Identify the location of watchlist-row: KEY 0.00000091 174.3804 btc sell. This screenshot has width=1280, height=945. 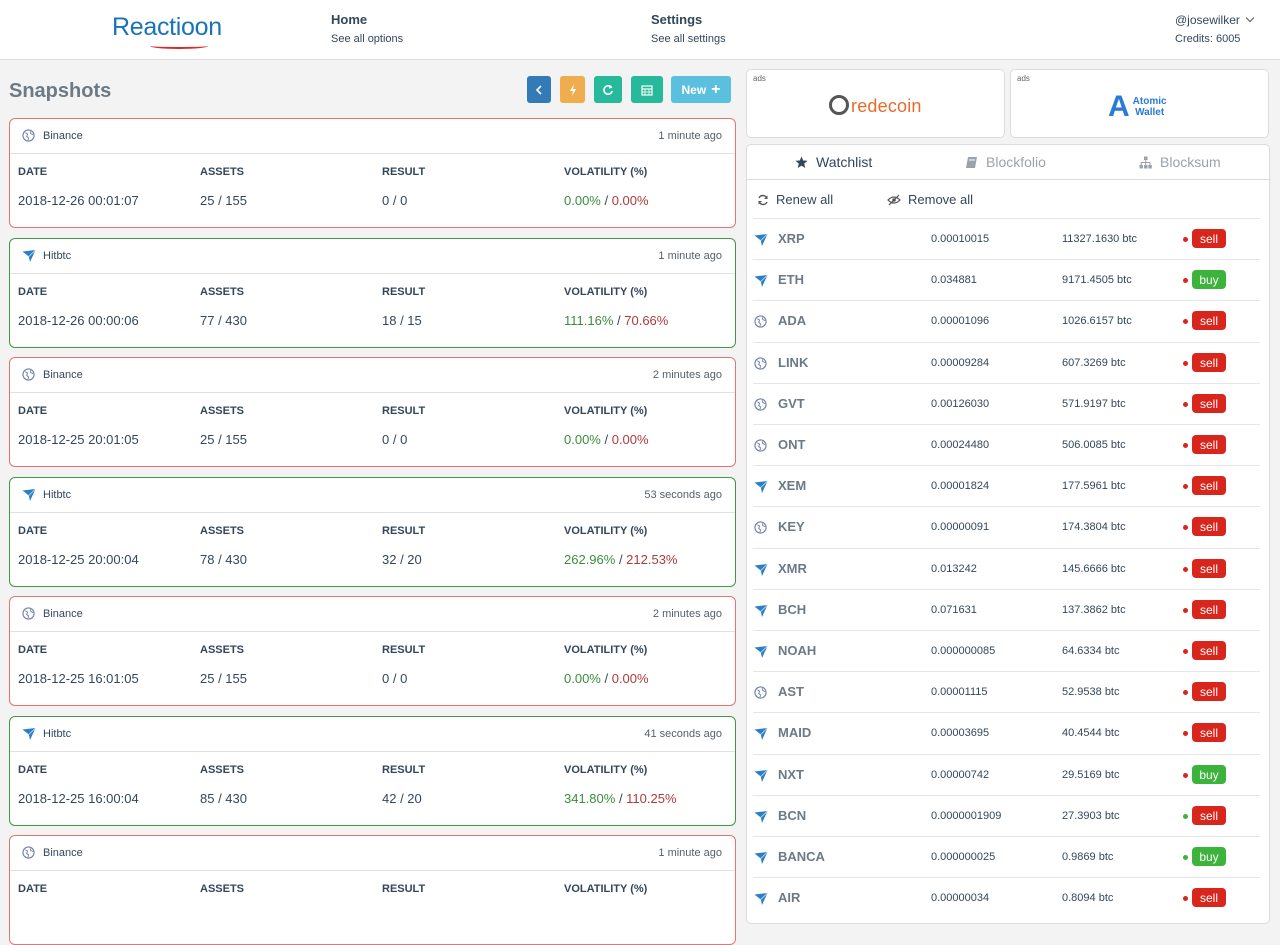
(1006, 526).